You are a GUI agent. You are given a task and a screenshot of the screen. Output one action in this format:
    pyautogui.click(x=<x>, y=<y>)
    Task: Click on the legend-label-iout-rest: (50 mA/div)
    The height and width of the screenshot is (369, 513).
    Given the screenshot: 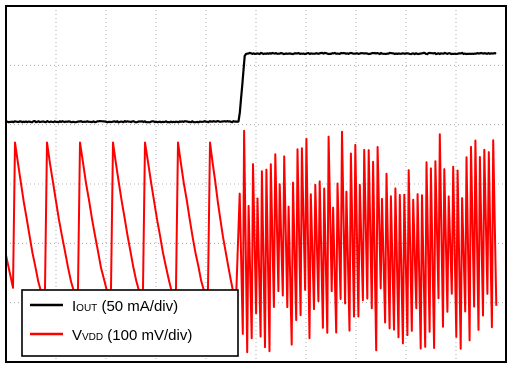 What is the action you would take?
    pyautogui.click(x=137, y=306)
    